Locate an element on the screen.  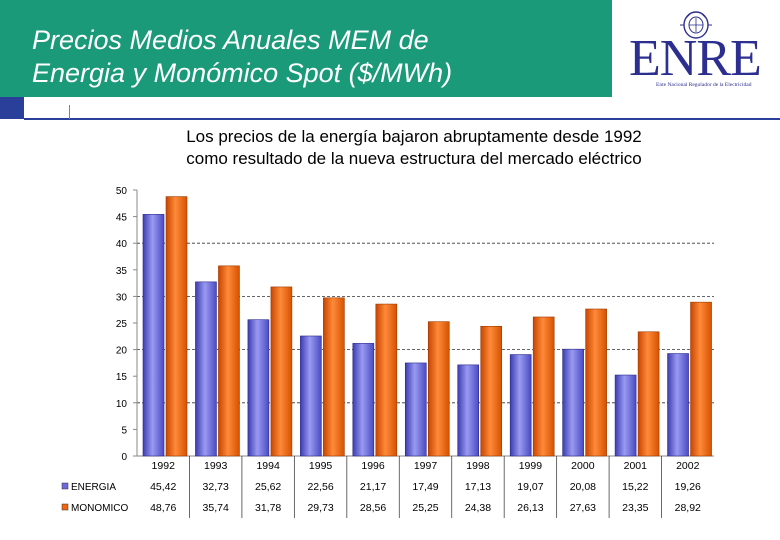
data-label-energia: 15,22 is located at coordinates (635, 487).